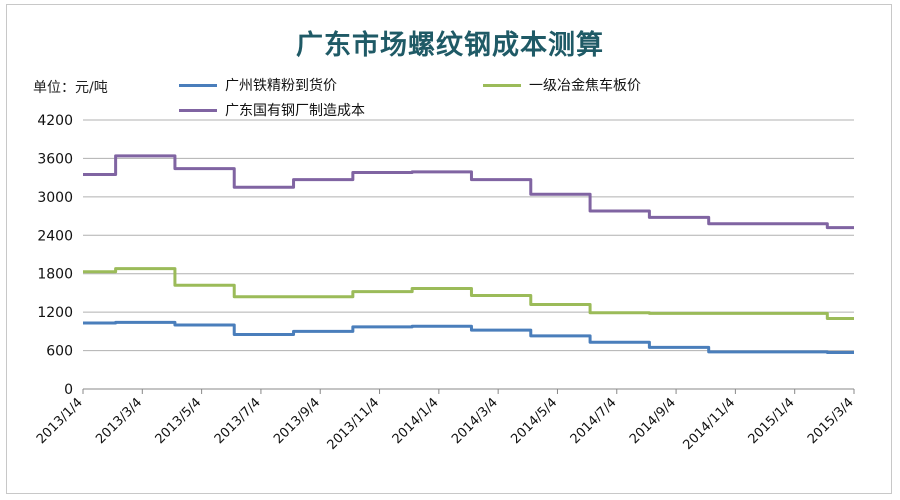 This screenshot has height=500, width=900. What do you see at coordinates (468, 192) in the screenshot?
I see `series-line-steel-cost` at bounding box center [468, 192].